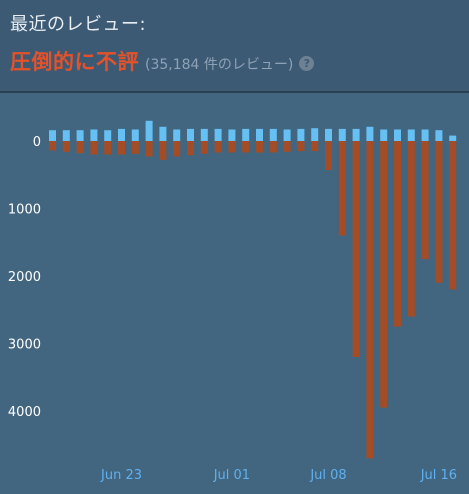 Image resolution: width=469 pixels, height=494 pixels. Describe the element at coordinates (37, 142) in the screenshot. I see `y-tick-label: 0` at that location.